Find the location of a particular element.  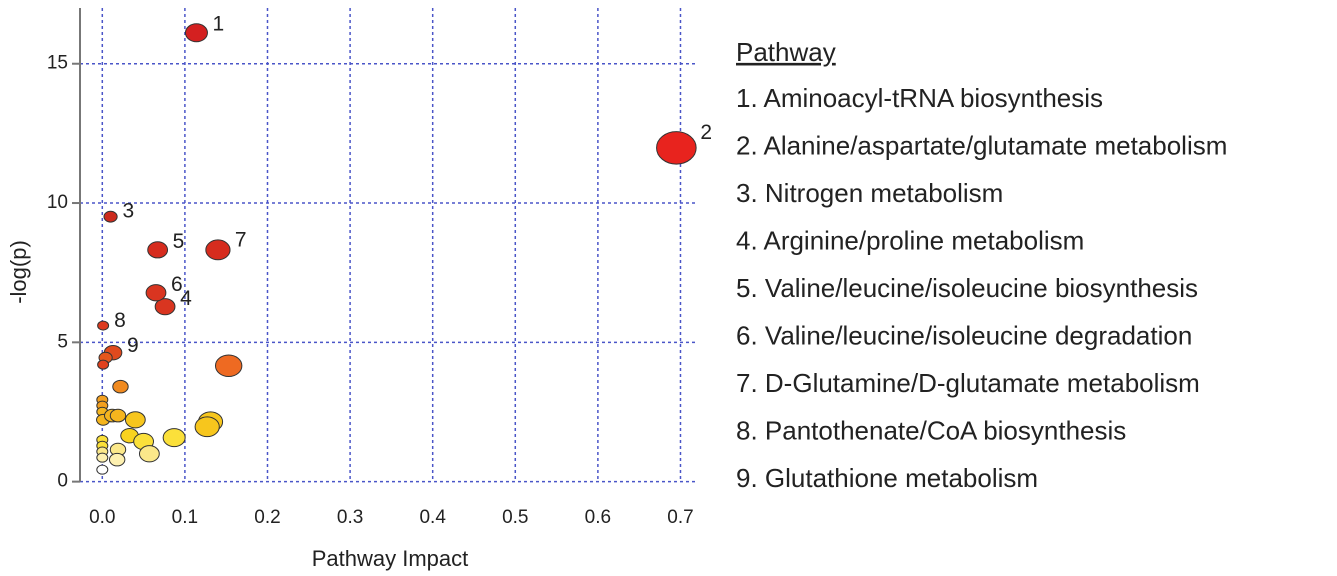

legend-item: 7. D-Glutamine/D-glutamate metabolism is located at coordinates (968, 383).